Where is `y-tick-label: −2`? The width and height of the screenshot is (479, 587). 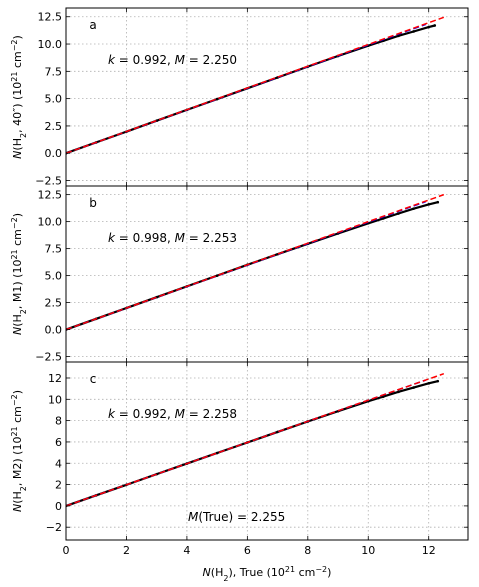 y-tick-label: −2 is located at coordinates (54, 527).